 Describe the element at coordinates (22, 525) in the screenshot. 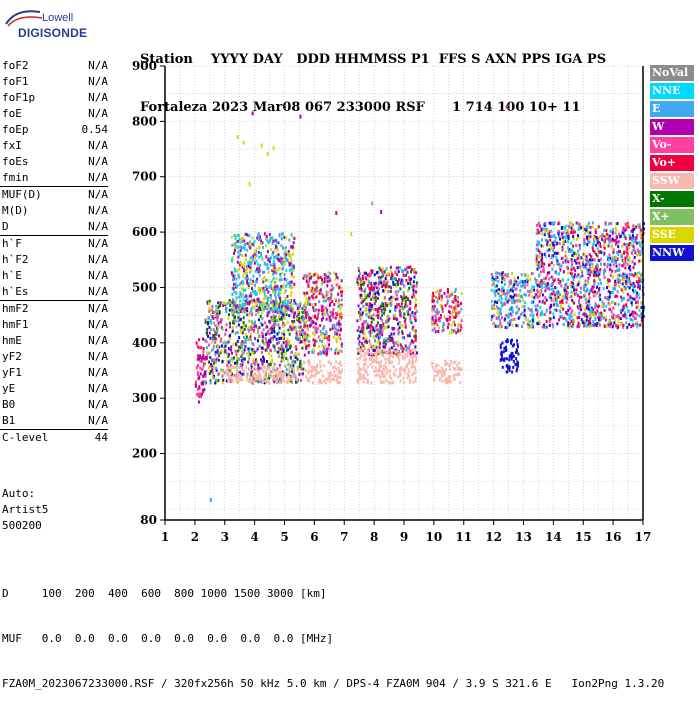

I see `auto-version: 500200` at that location.